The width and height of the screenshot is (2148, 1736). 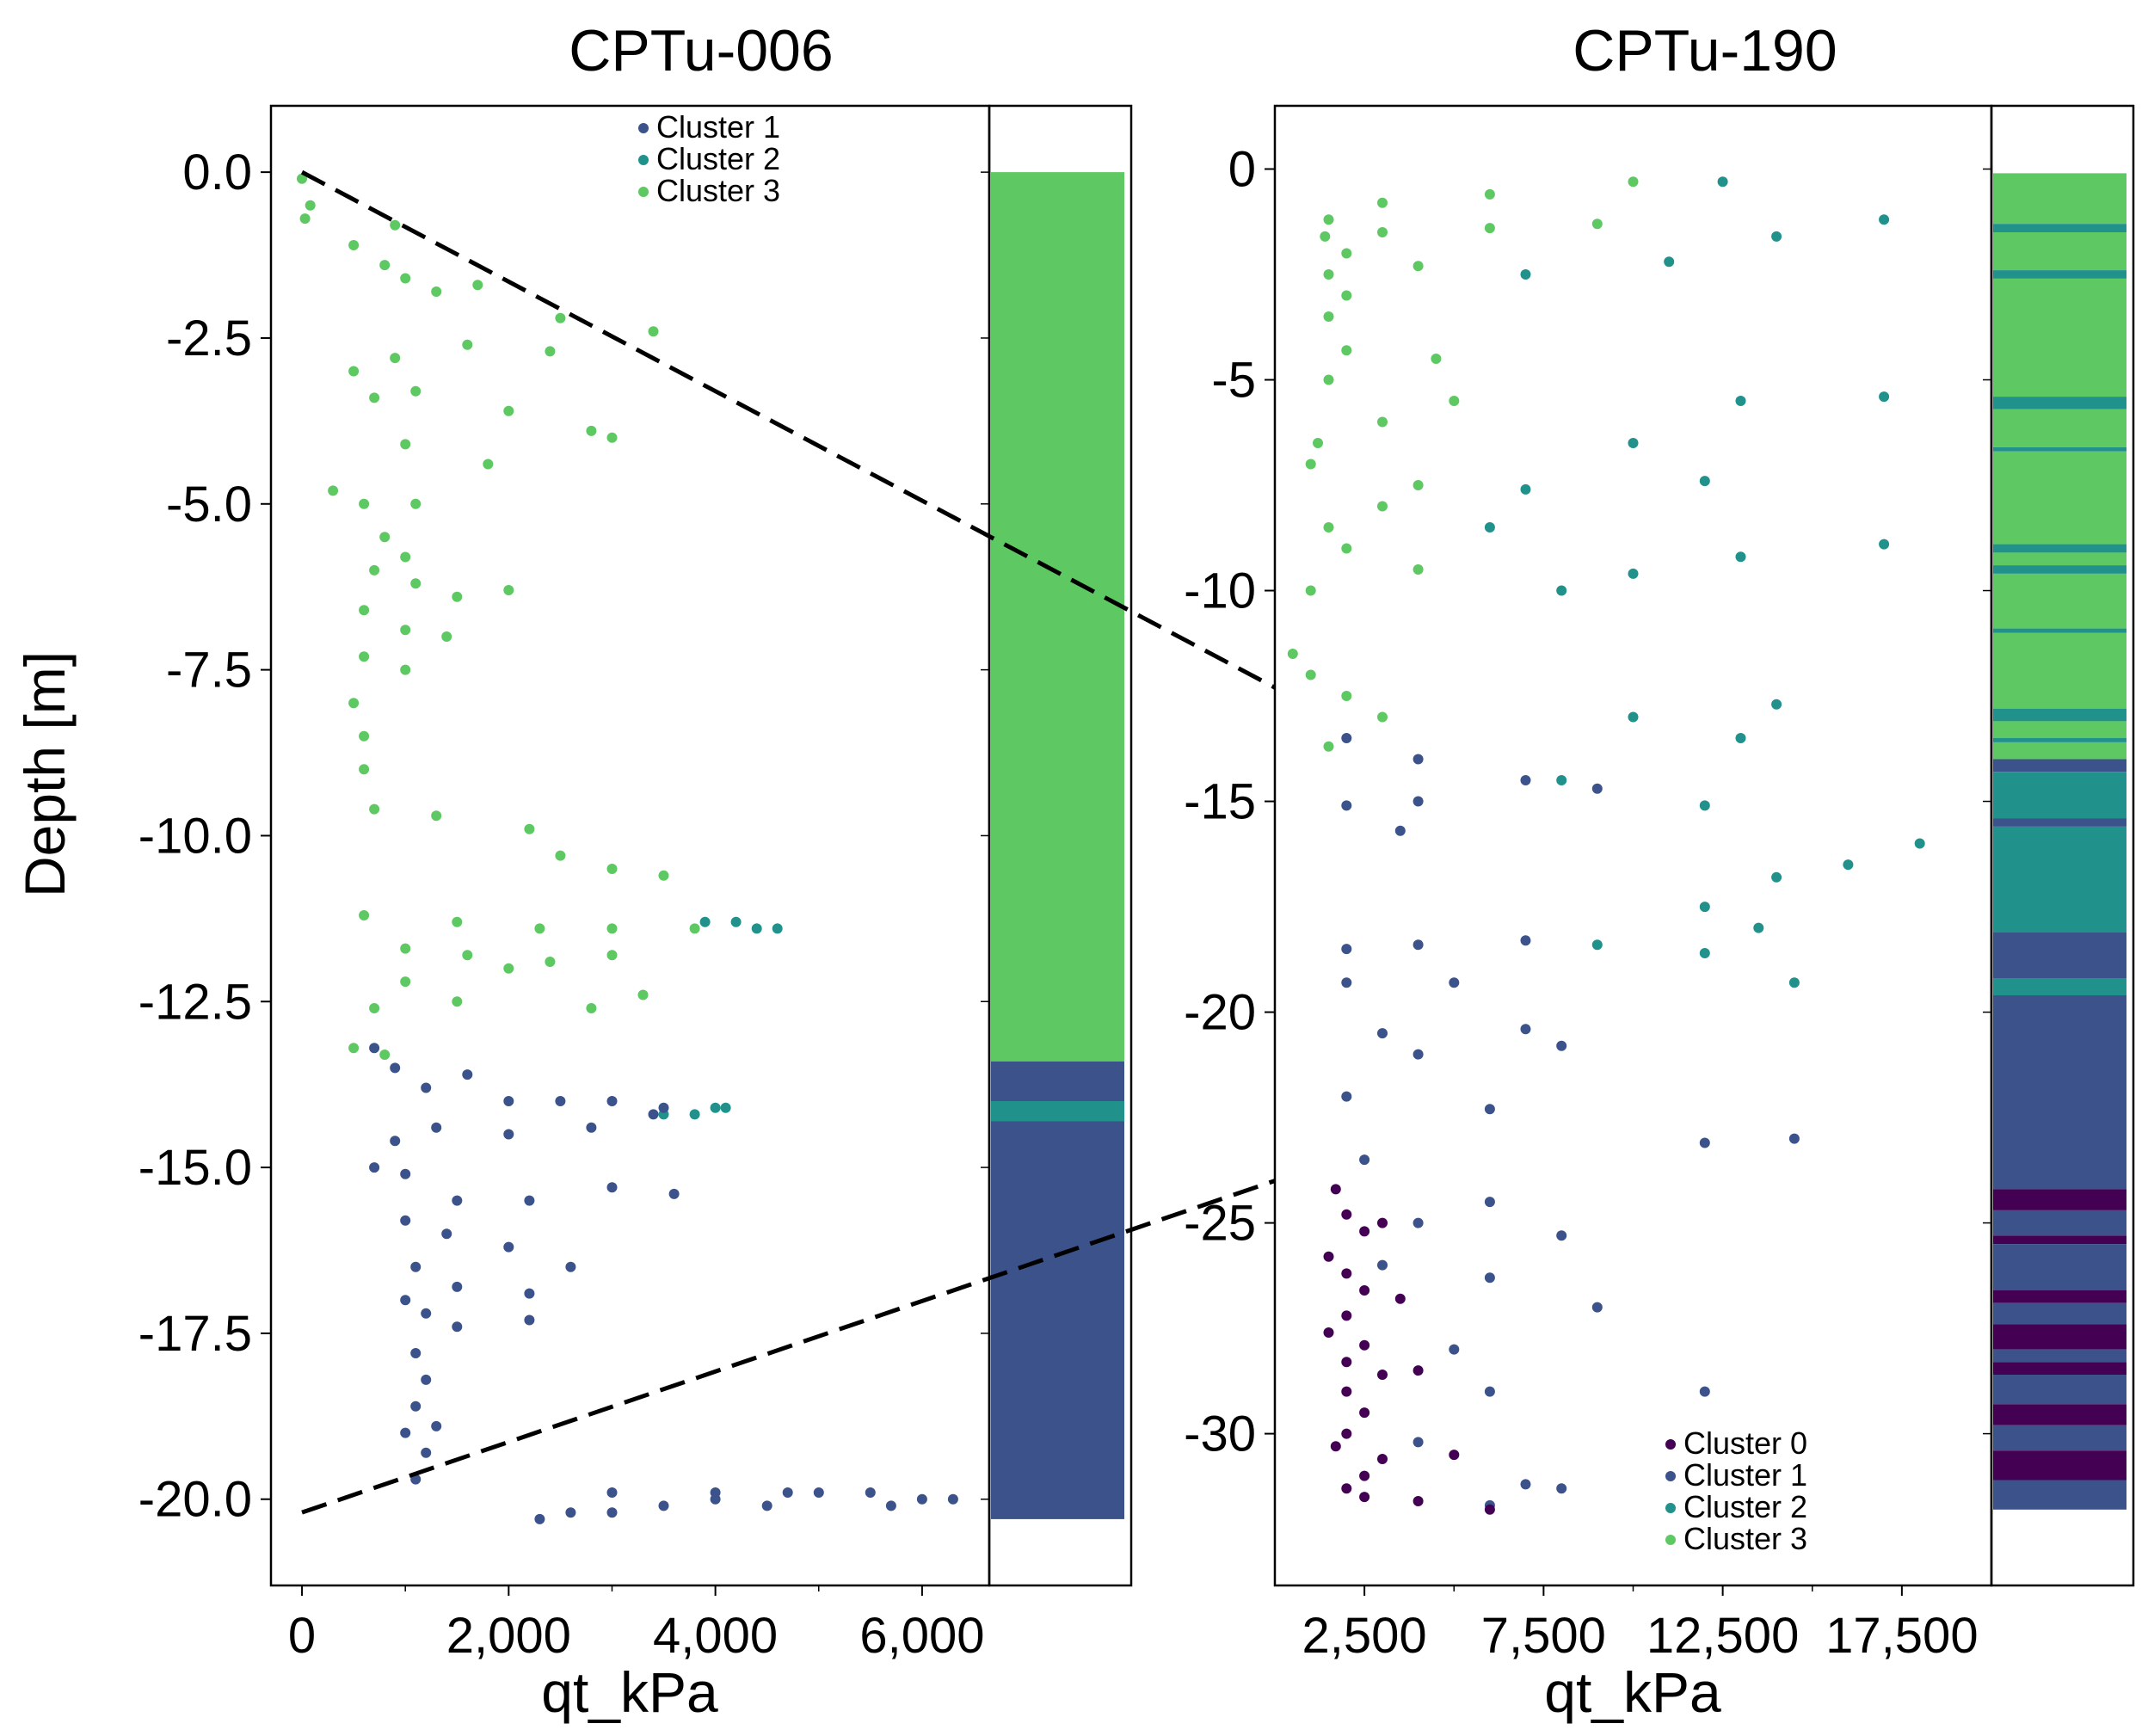 I want to click on panel-2-y-tick-label: -5, so click(x=1233, y=381).